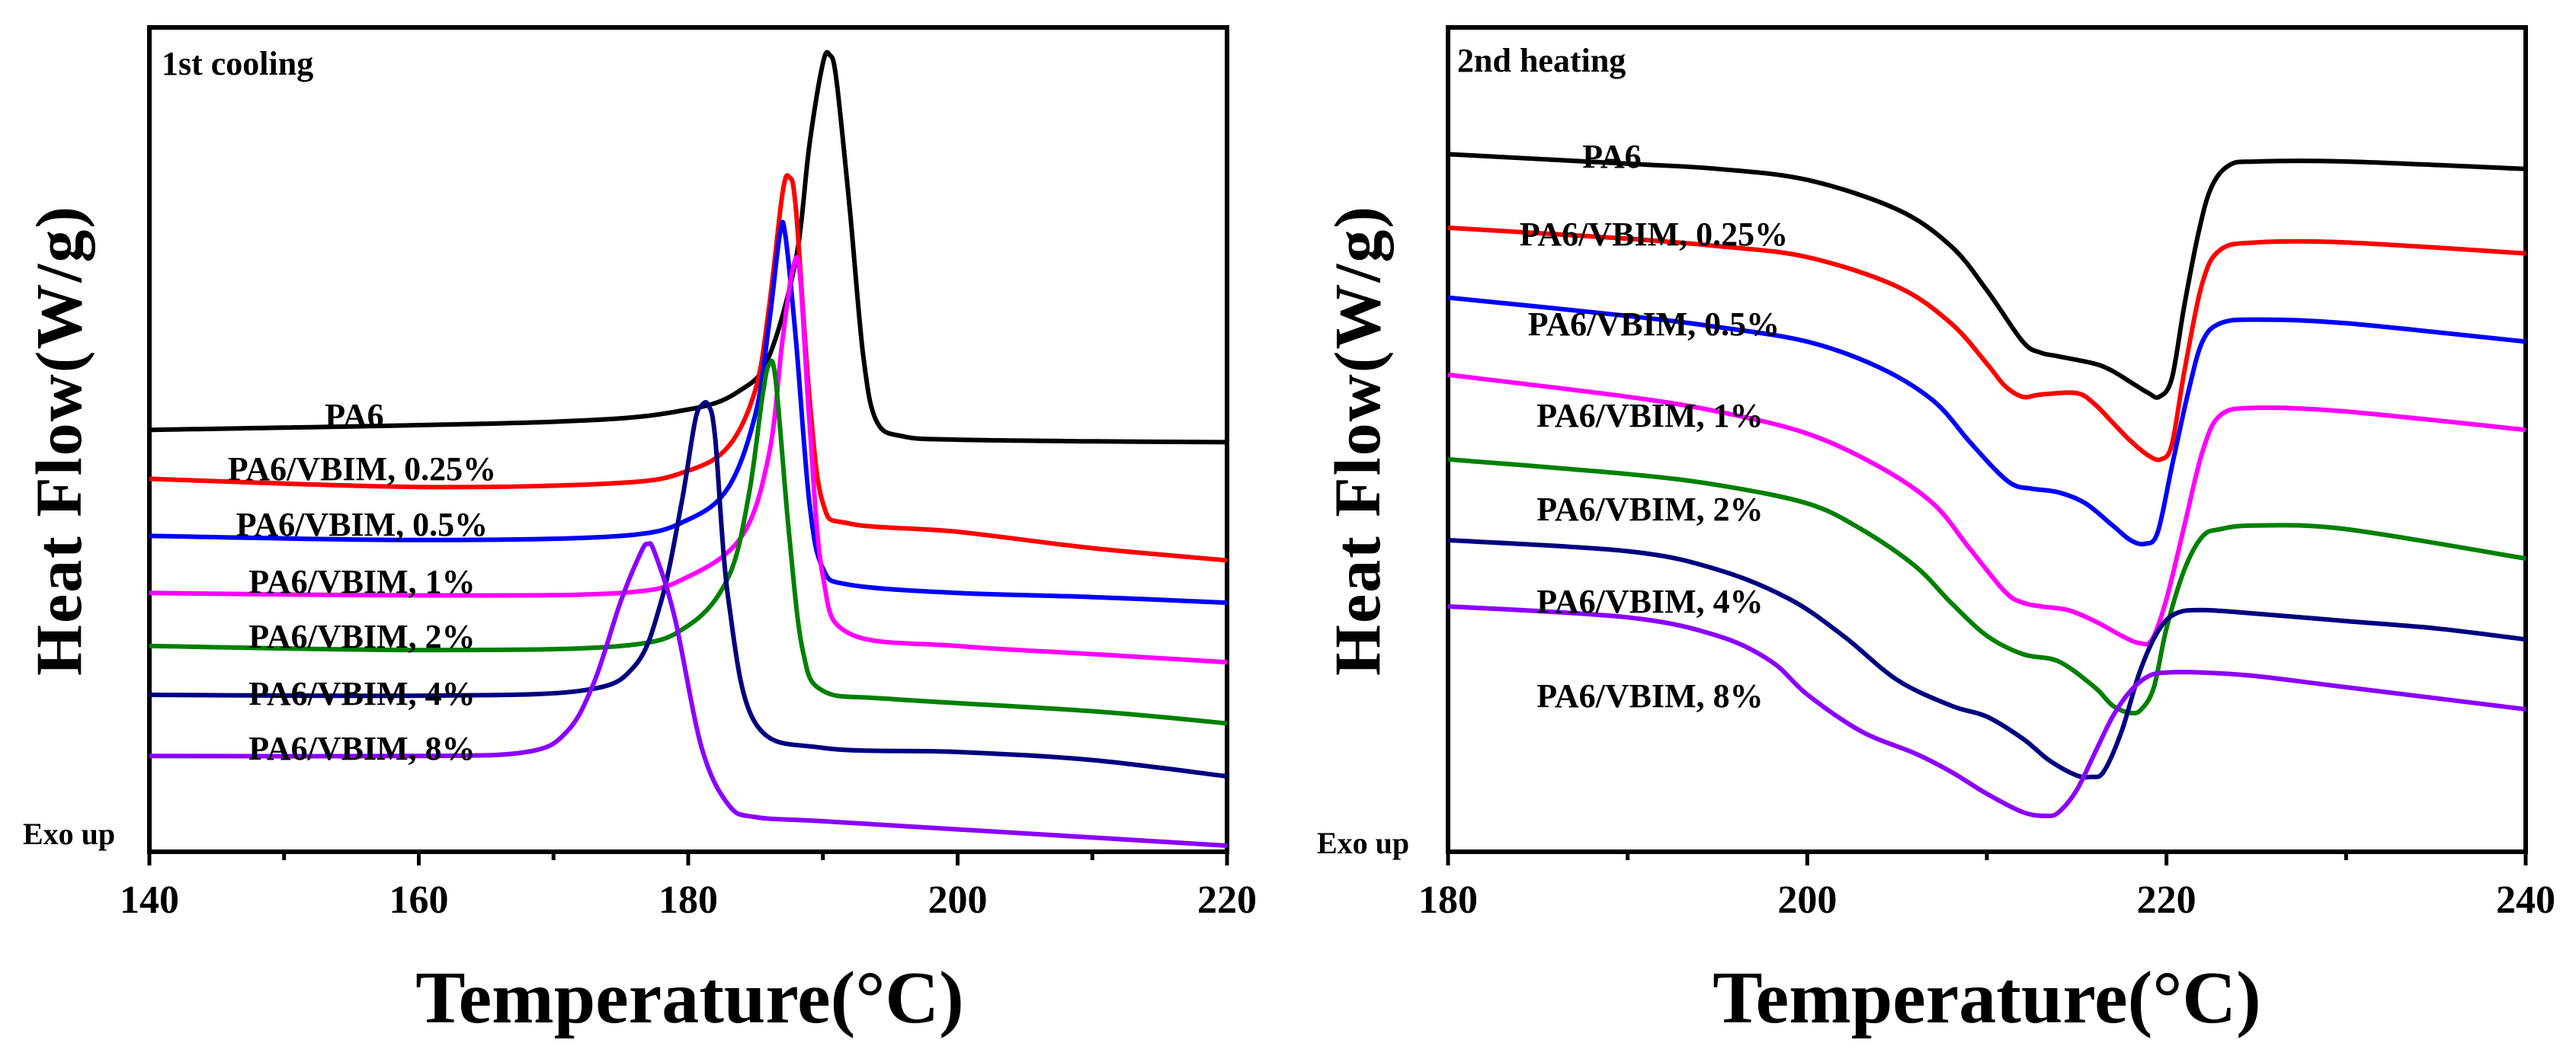  I want to click on cooling-x-ticks: 140 160 180 200 220, so click(688, 887).